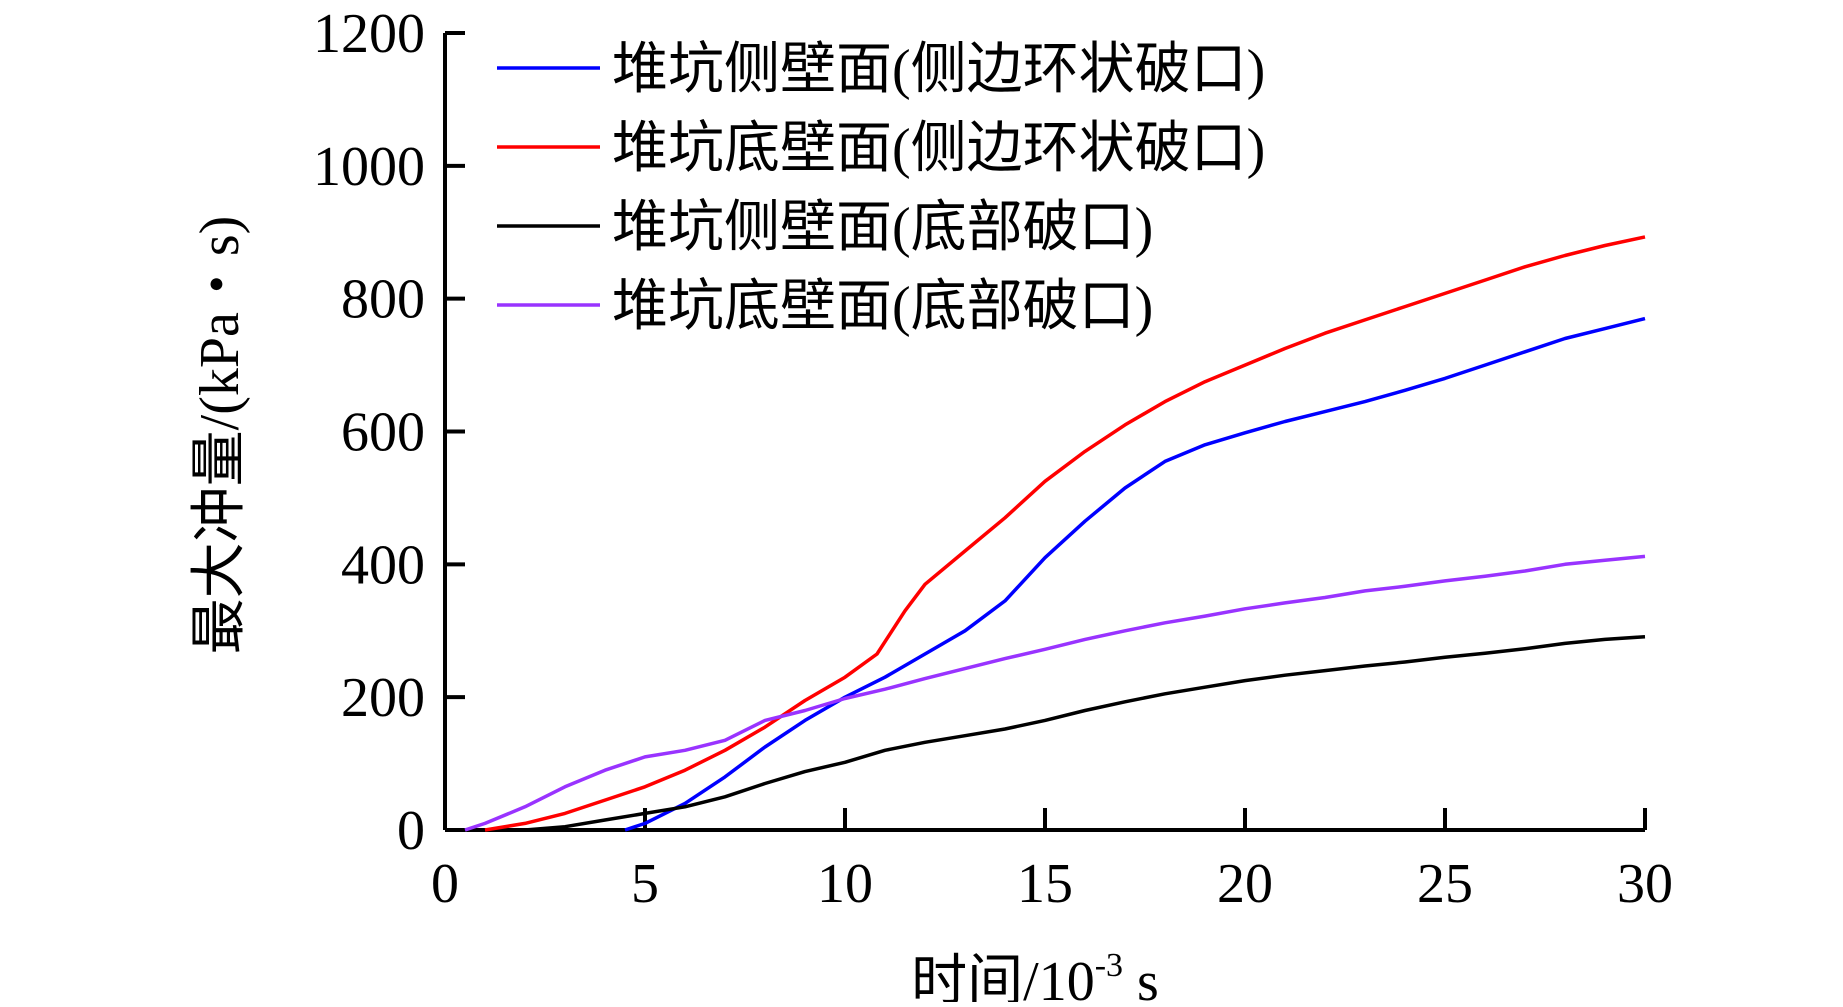  Describe the element at coordinates (383, 698) in the screenshot. I see `y-tick-label: 200` at that location.